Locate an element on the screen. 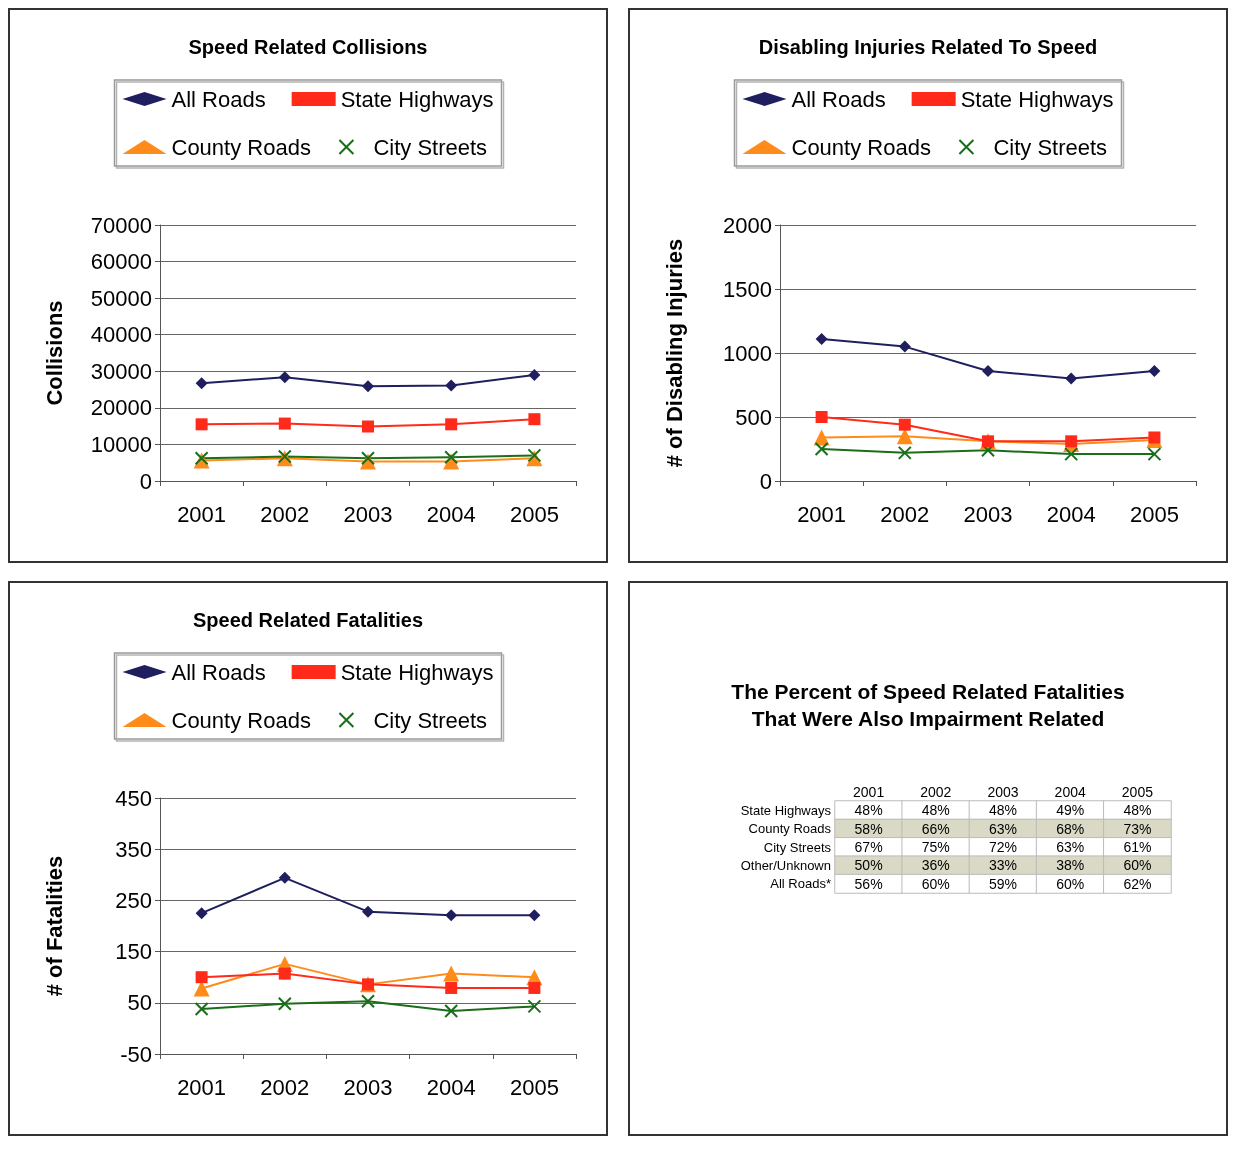 This screenshot has height=1167, width=1238. y-axis-title: # of Fatalities is located at coordinates (54, 926).